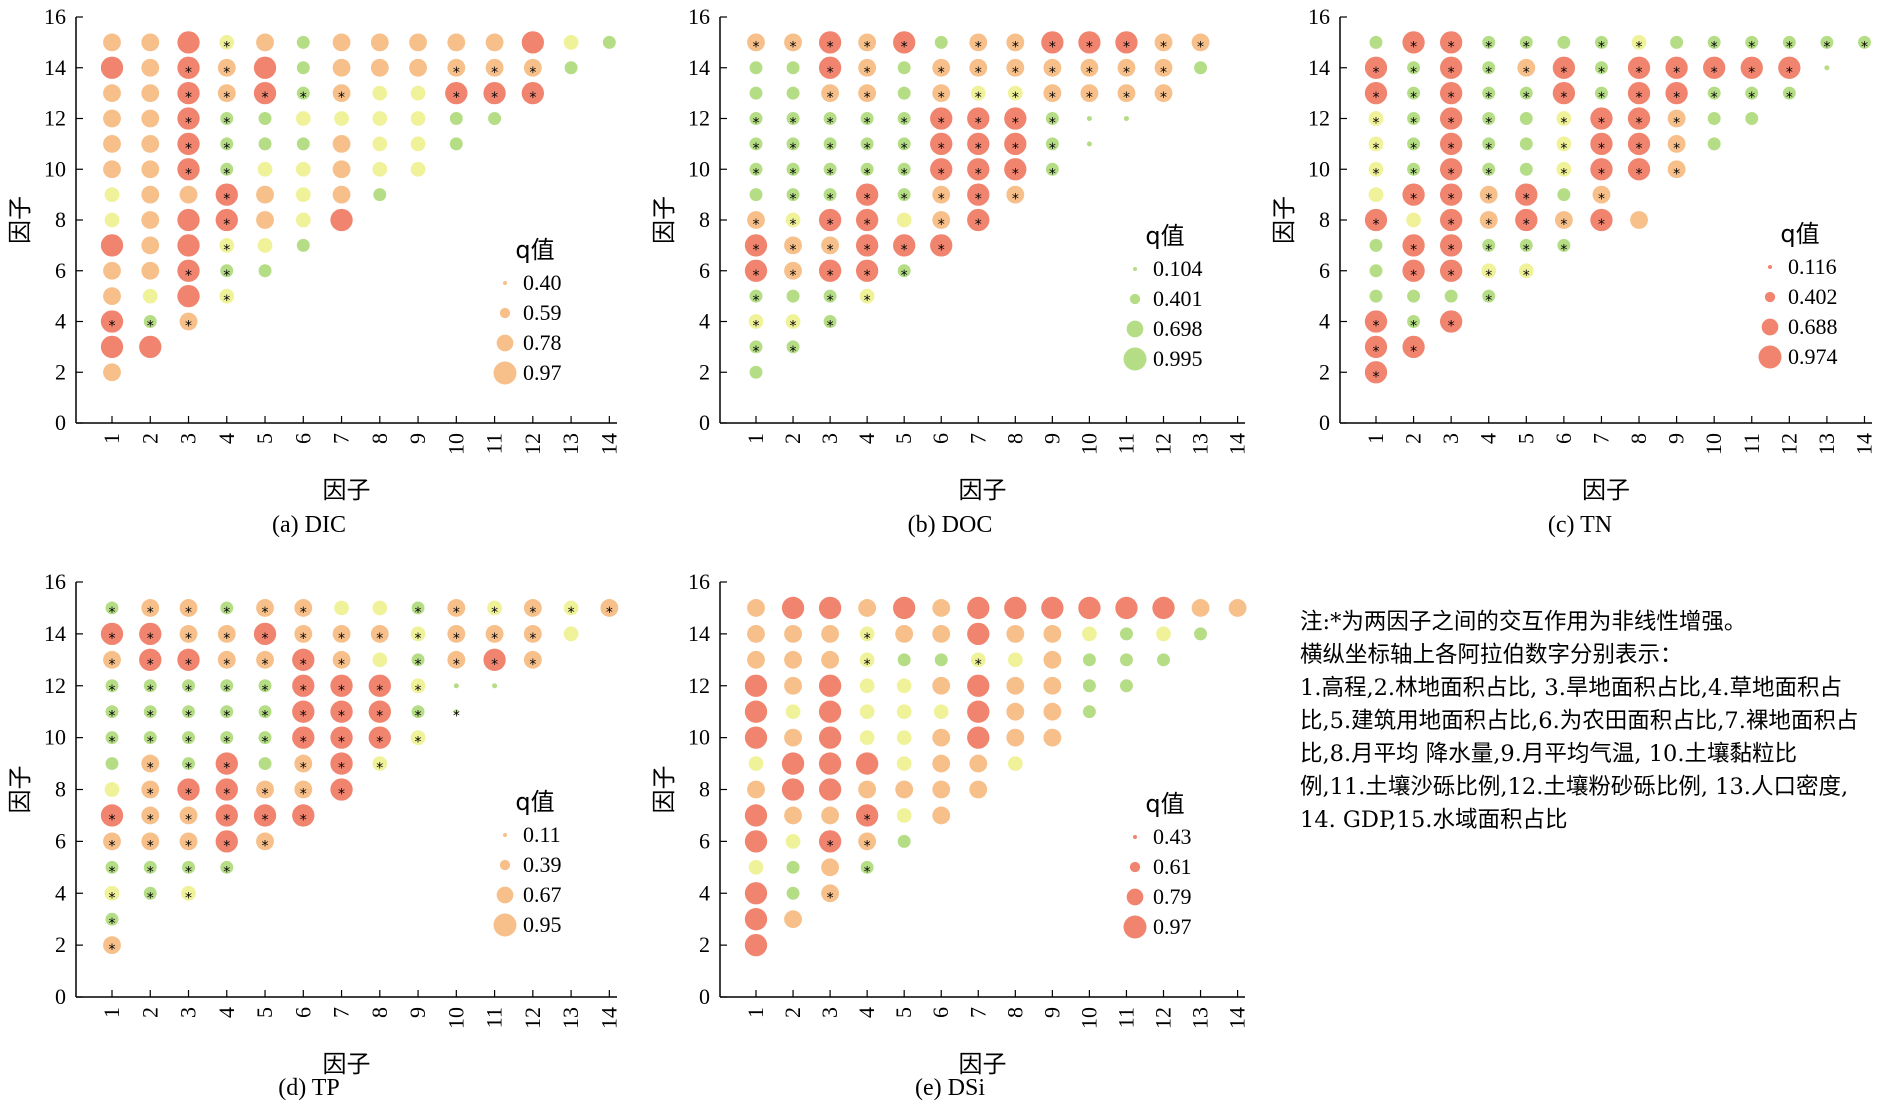 The width and height of the screenshot is (1882, 1118). I want to click on y-tick-label: 14, so click(1319, 67).